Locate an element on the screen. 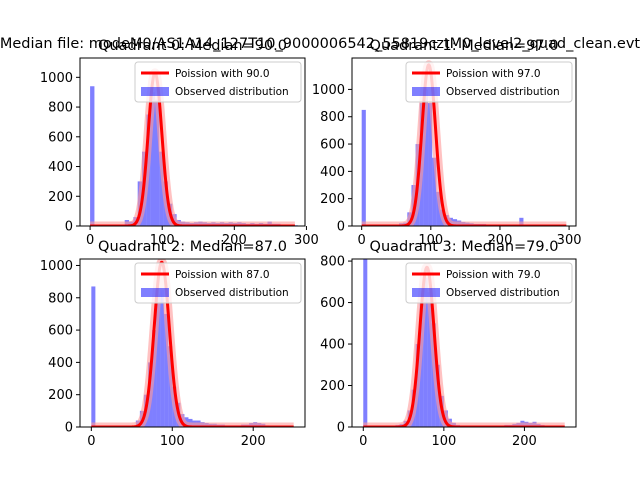 Image resolution: width=640 pixels, height=480 pixels. legend-poisson-label: Poission with 87.0 is located at coordinates (222, 275).